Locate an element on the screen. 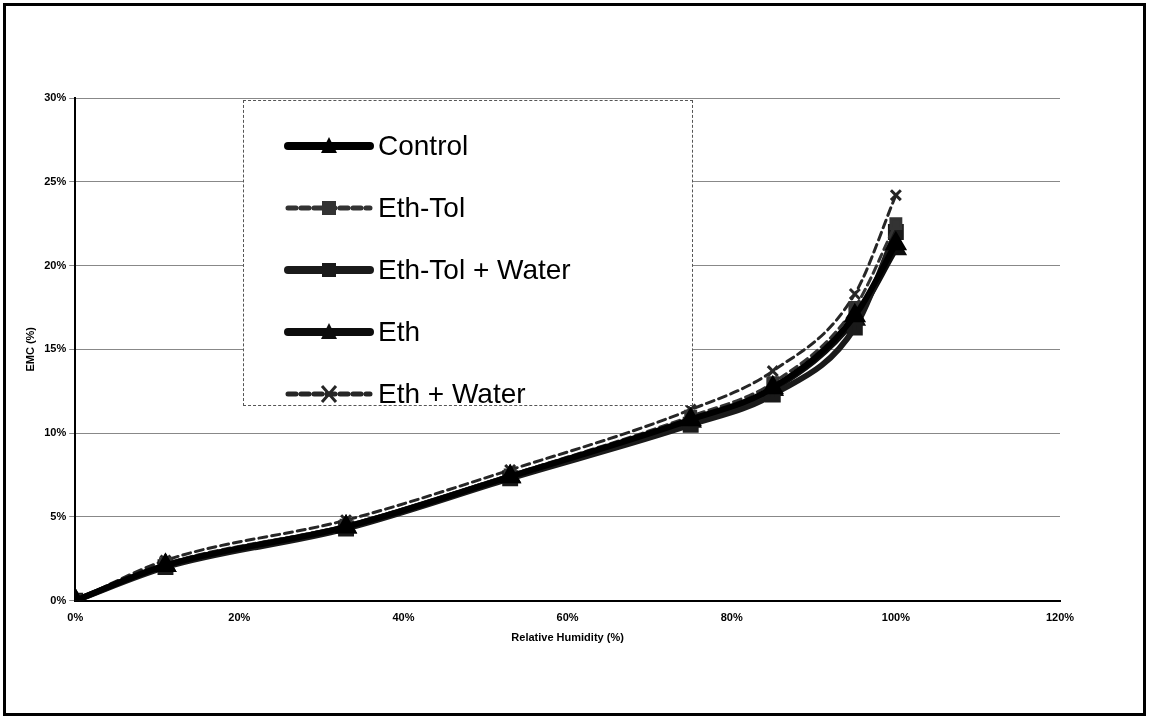  y-tick-label: 5% is located at coordinates (58, 515).